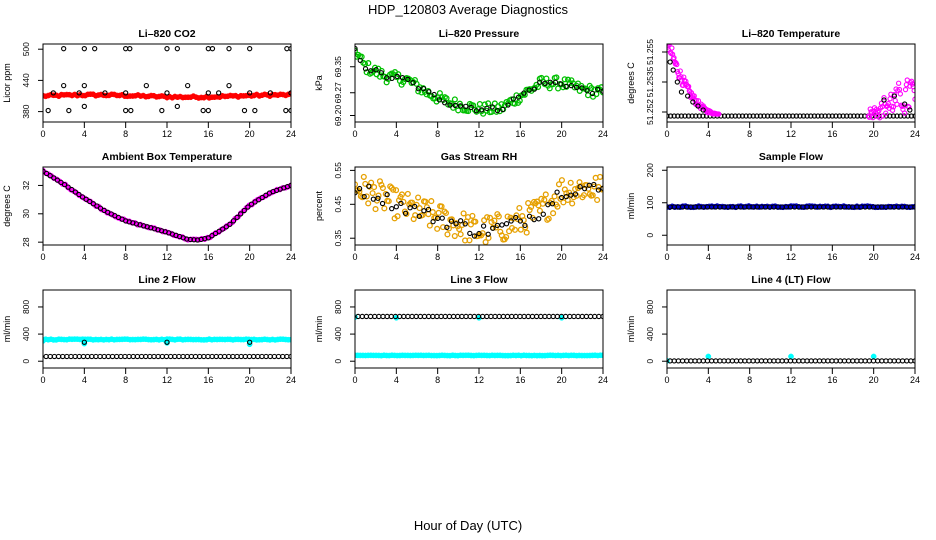 The width and height of the screenshot is (936, 540). I want to click on y-axis-label: ml/min, so click(7, 329).